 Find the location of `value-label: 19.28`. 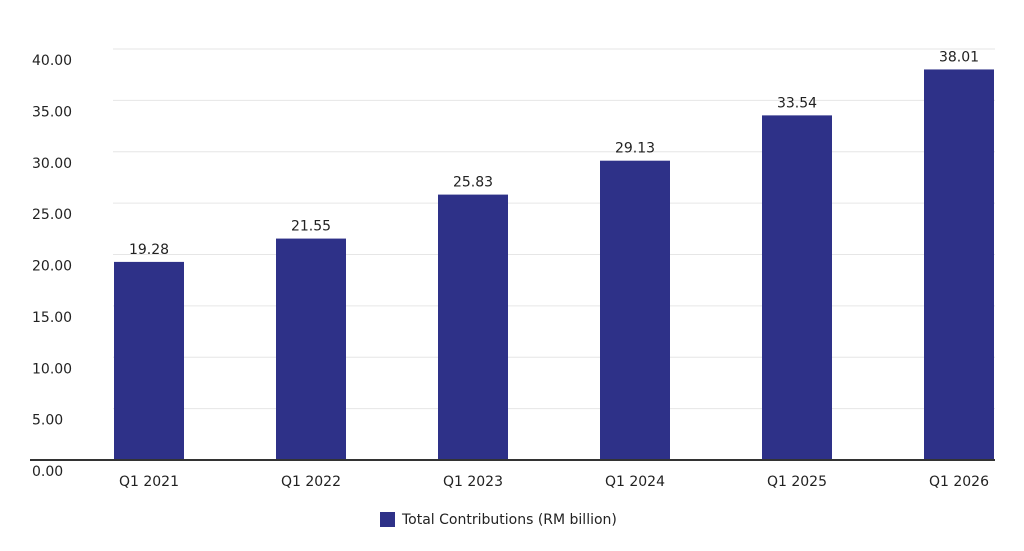

value-label: 19.28 is located at coordinates (149, 250).